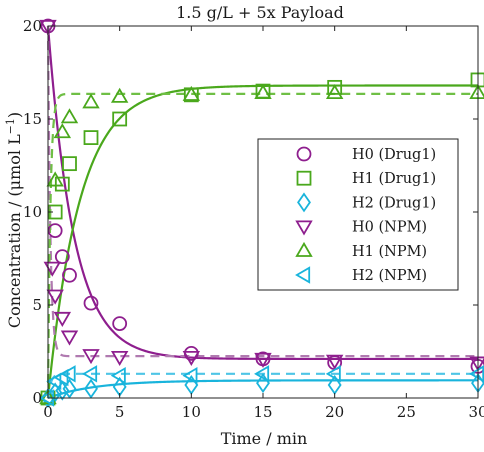  I want to click on x-tick-label: 25, so click(406, 412).